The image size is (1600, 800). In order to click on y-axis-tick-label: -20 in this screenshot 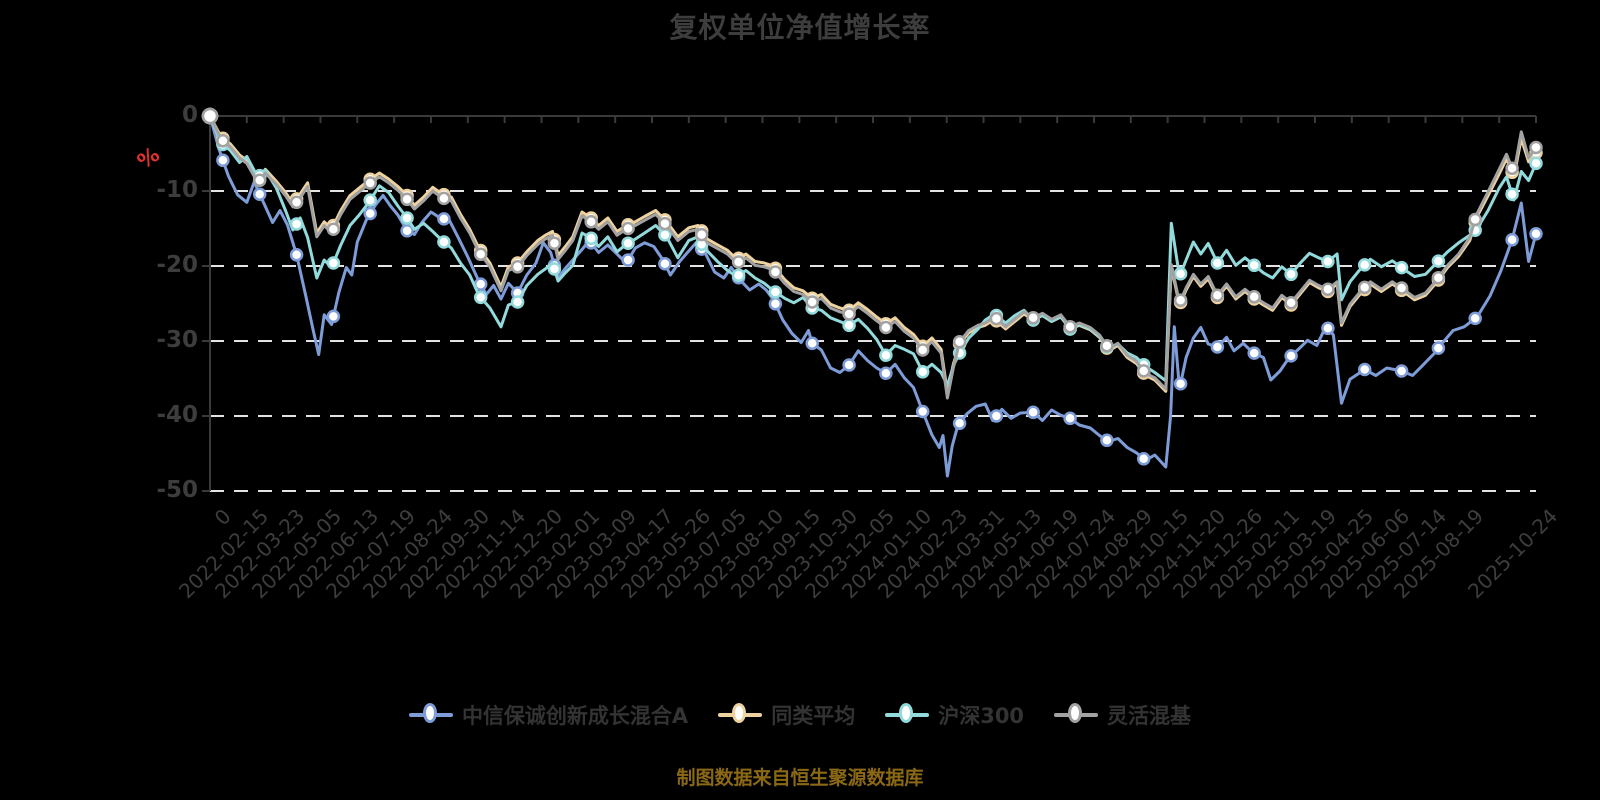, I will do `click(177, 265)`.